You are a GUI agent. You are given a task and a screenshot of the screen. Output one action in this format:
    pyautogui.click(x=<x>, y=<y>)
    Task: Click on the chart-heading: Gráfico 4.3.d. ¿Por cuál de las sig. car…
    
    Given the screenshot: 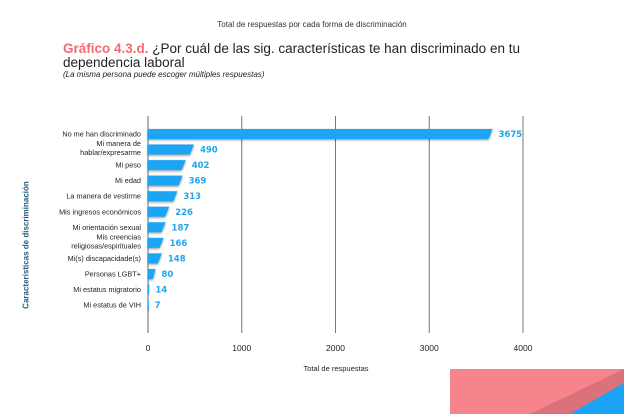 What is the action you would take?
    pyautogui.click(x=323, y=61)
    